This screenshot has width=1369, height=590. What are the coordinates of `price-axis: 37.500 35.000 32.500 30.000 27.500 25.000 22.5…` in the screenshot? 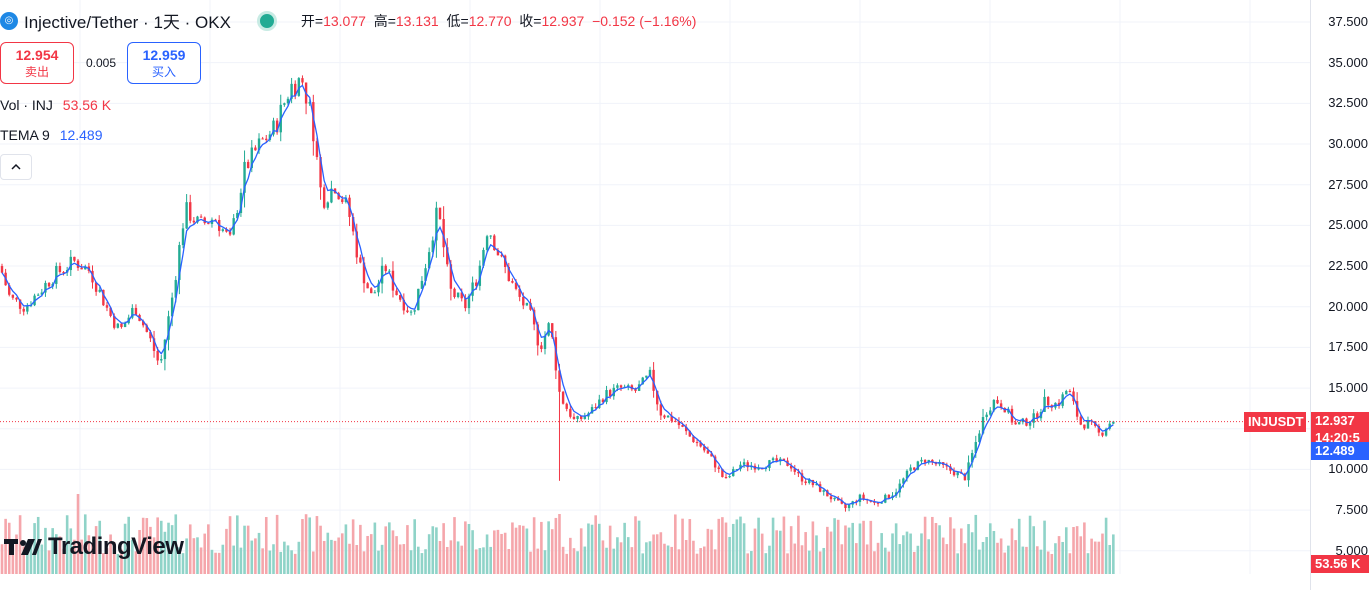 It's located at (1339, 295).